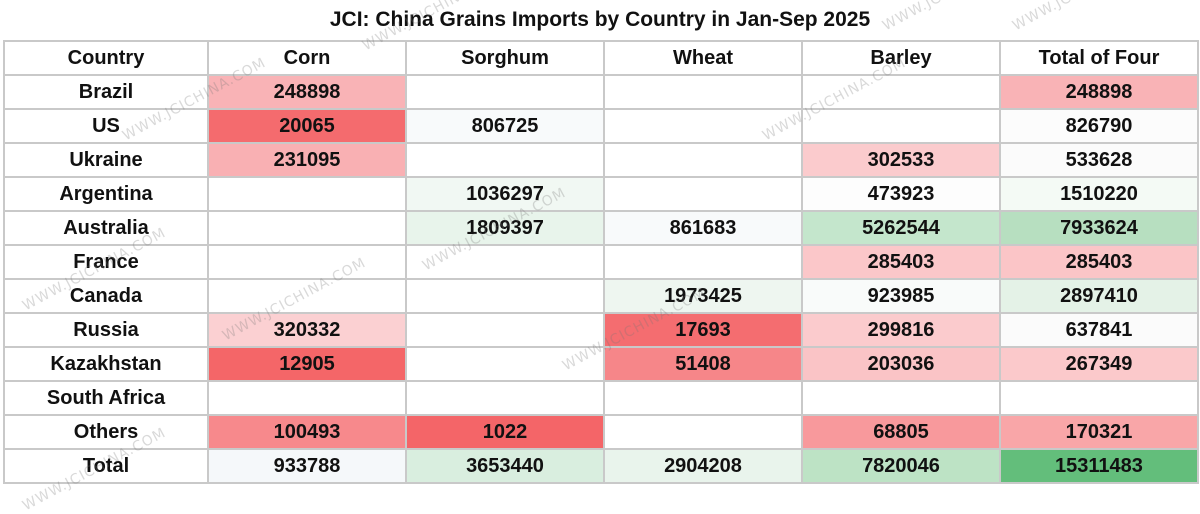 The width and height of the screenshot is (1200, 514). I want to click on value-cell: 203036, so click(901, 364).